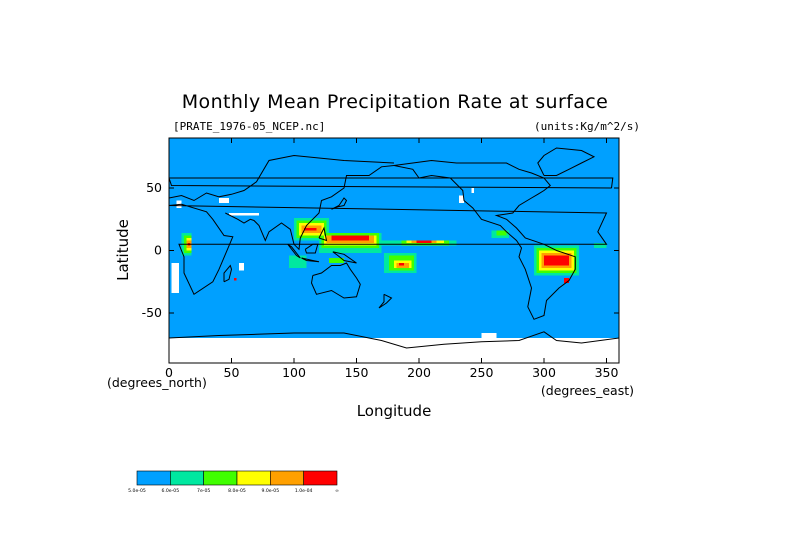  Describe the element at coordinates (154, 187) in the screenshot. I see `y-tick-label-50: 50` at that location.